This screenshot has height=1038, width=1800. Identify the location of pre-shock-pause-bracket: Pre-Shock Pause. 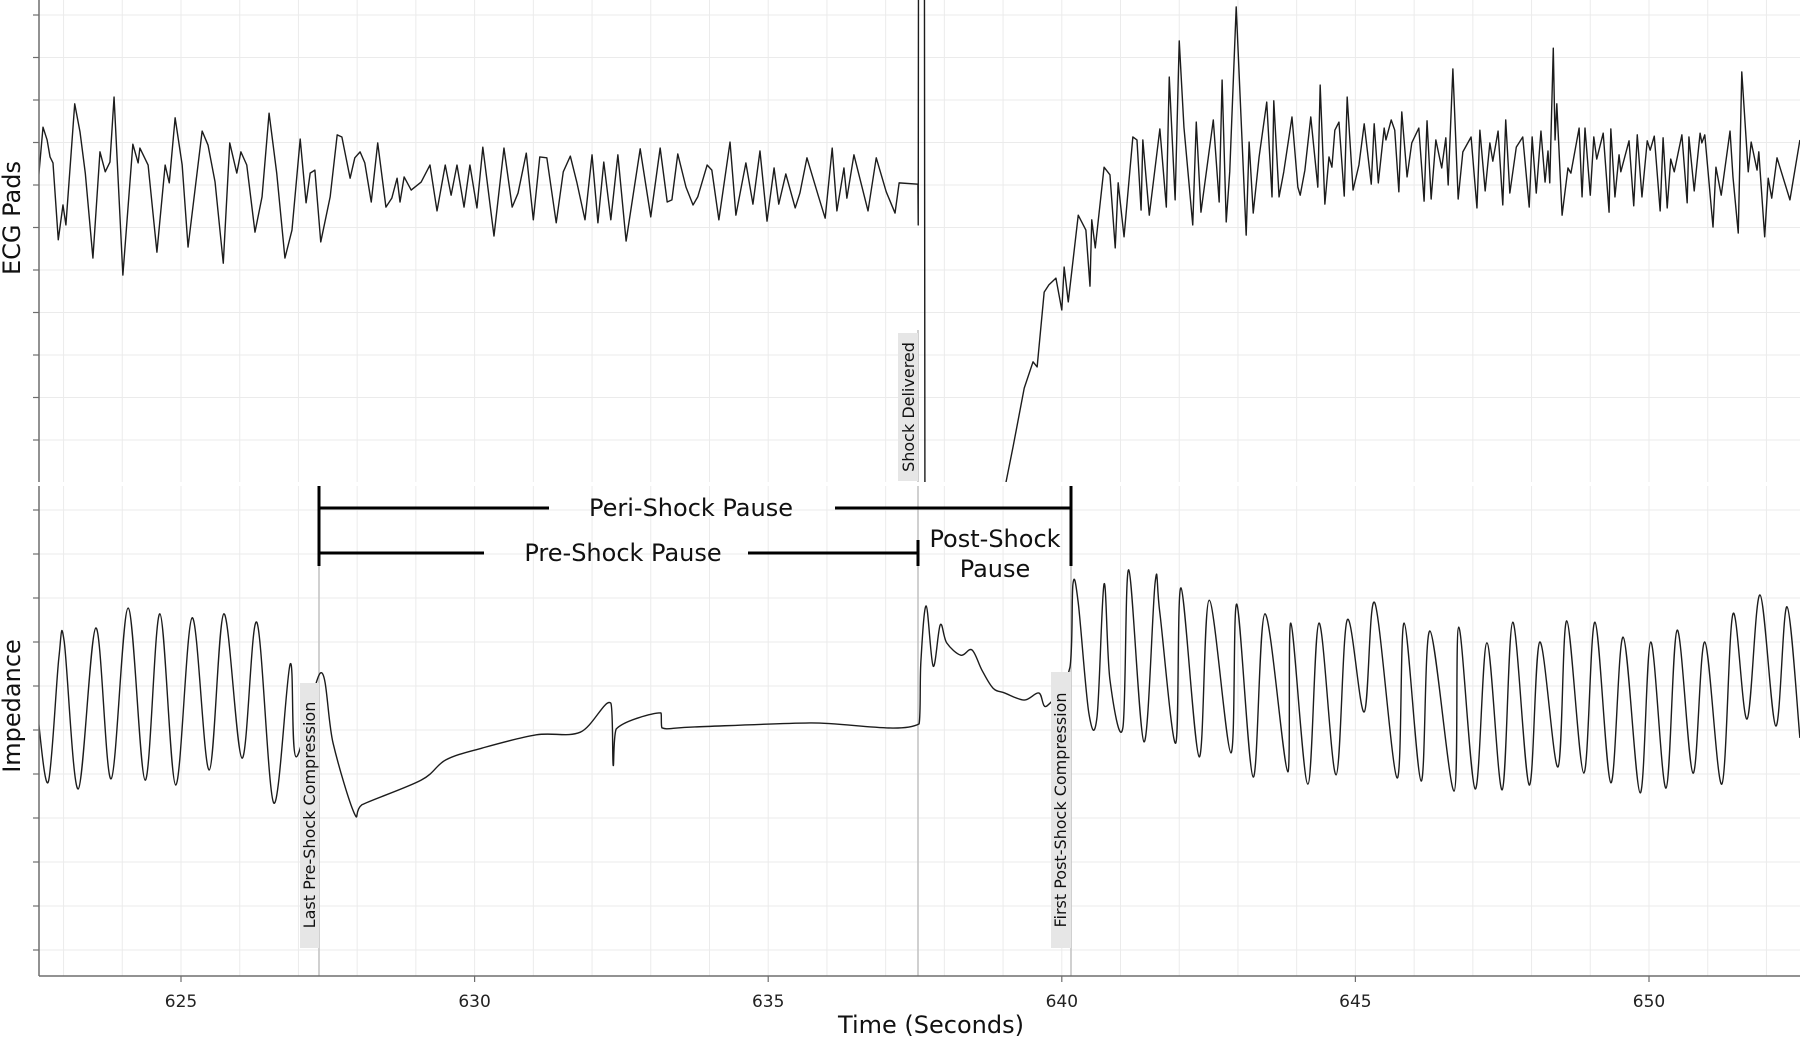
(619, 553).